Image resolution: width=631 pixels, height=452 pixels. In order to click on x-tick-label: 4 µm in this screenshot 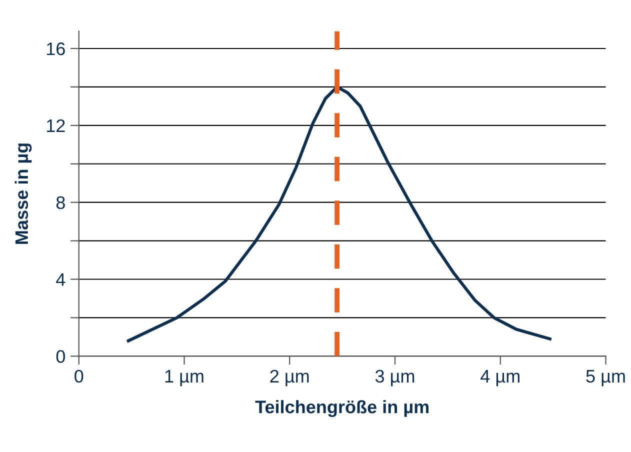, I will do `click(500, 378)`.